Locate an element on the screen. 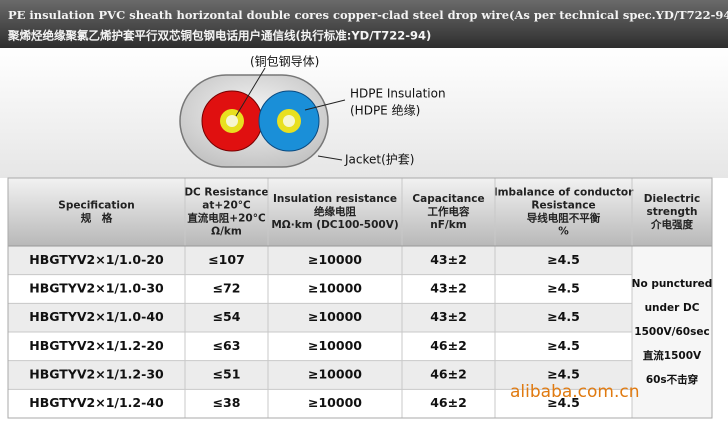  cell-text: HBGTYV2×1/1.2-40 is located at coordinates (96, 402).